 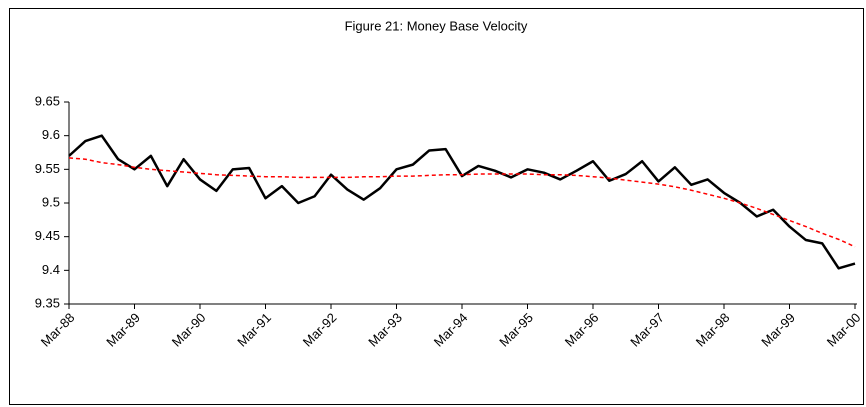 What do you see at coordinates (47, 235) in the screenshot?
I see `y-tick-label: 9.45` at bounding box center [47, 235].